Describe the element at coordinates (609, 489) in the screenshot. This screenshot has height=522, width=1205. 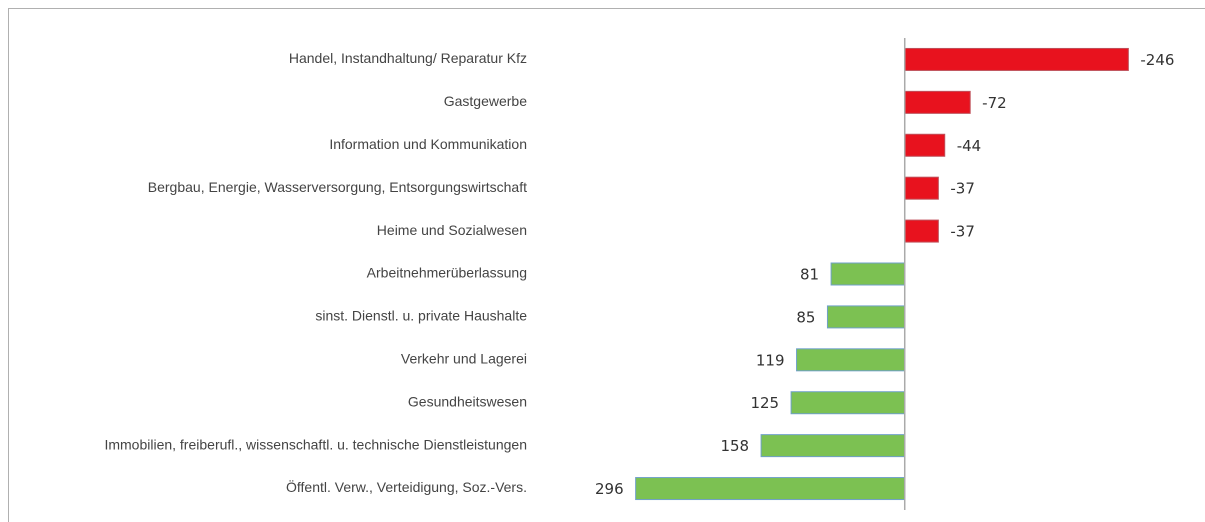
I see `value-label: 296` at that location.